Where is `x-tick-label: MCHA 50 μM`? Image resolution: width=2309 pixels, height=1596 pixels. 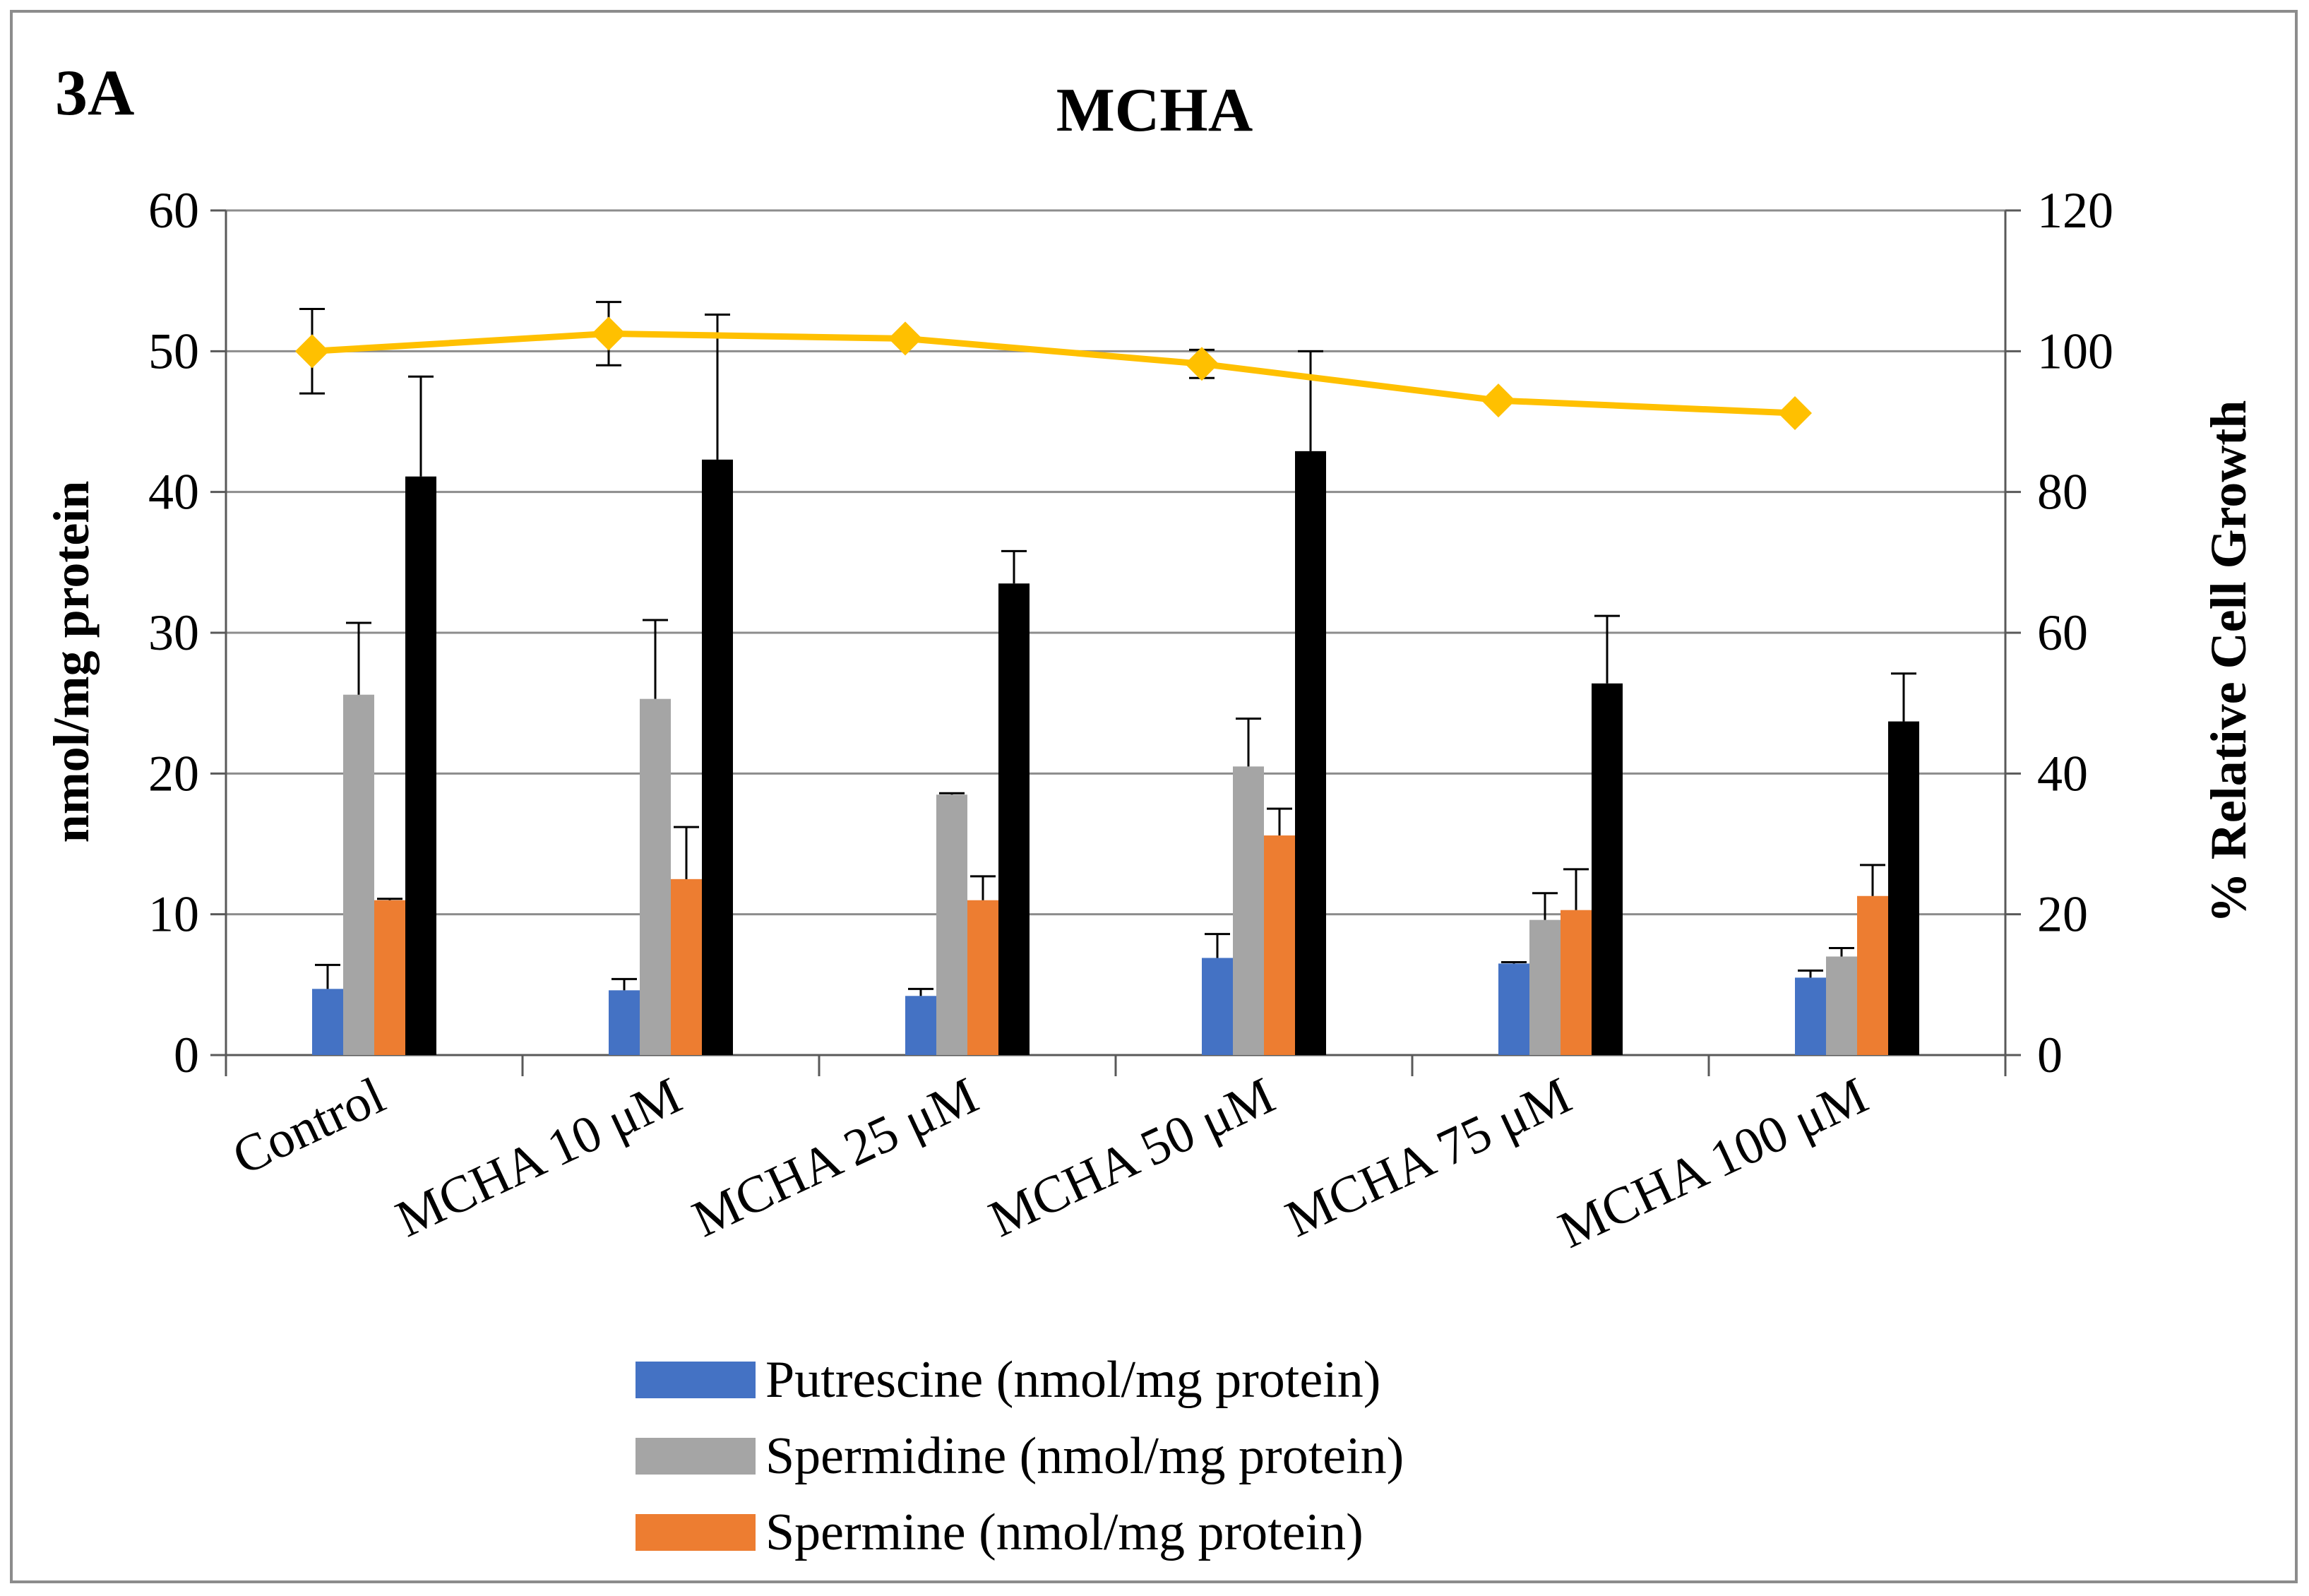
x-tick-label: MCHA 50 μM is located at coordinates (1132, 1158).